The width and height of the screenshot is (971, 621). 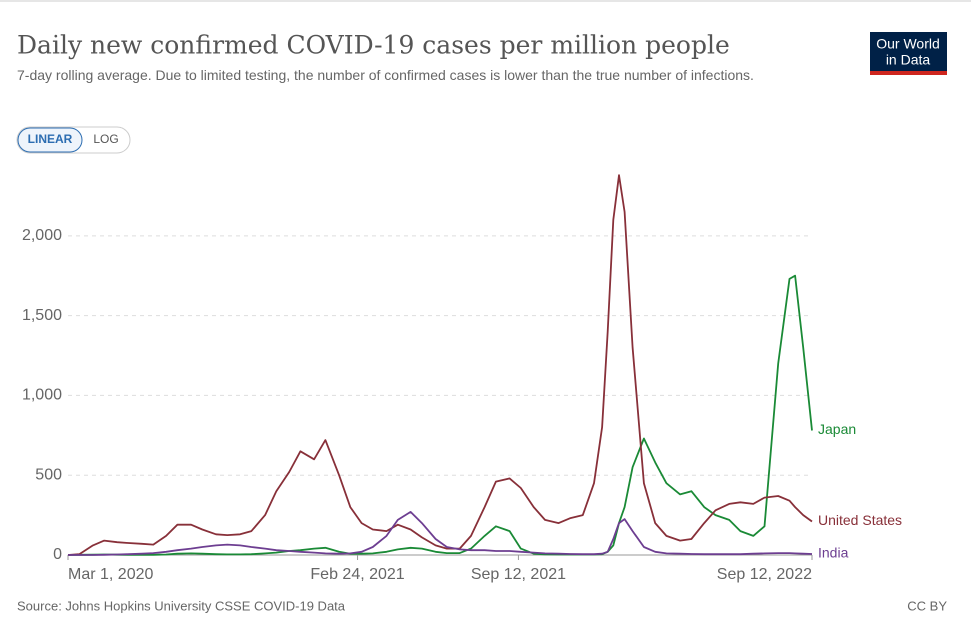 I want to click on x-tick-label: Sep 12, 2021, so click(x=518, y=574).